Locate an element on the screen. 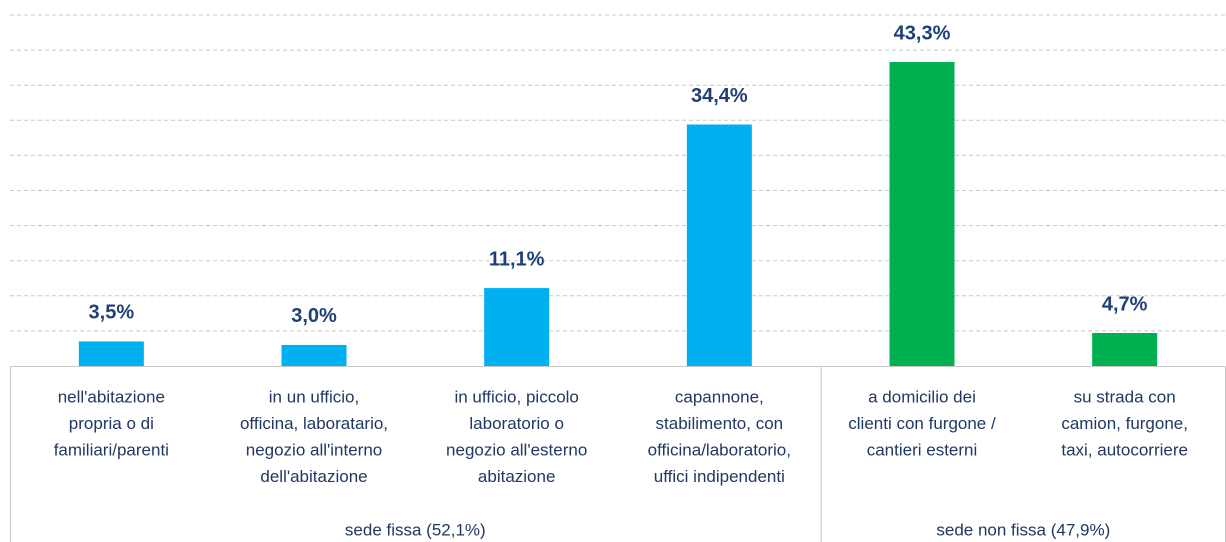  x-tick-label: negozio all'interno is located at coordinates (314, 449).